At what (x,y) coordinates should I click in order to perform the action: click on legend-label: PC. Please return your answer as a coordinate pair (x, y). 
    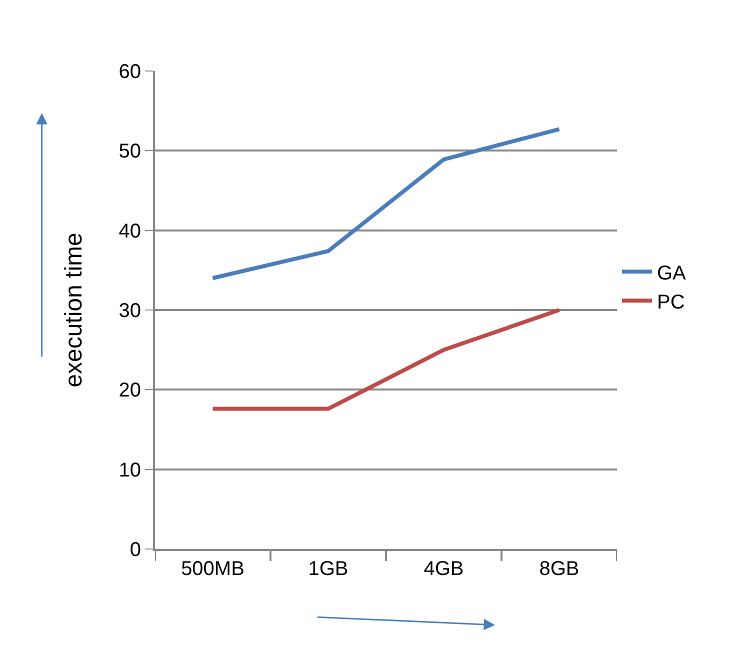
    Looking at the image, I should click on (671, 302).